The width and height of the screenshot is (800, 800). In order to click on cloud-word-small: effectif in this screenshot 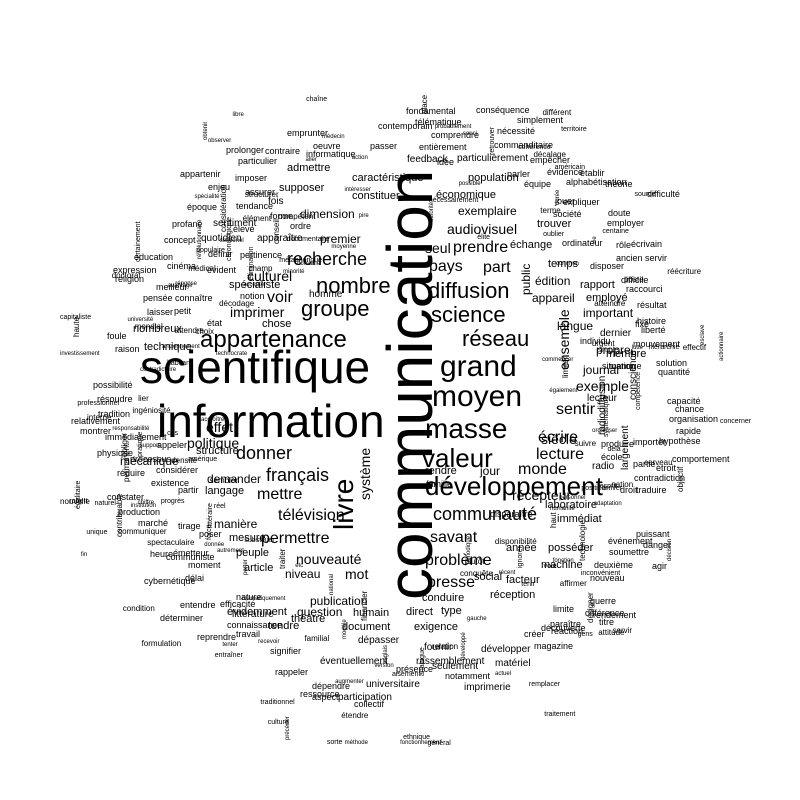, I will do `click(694, 348)`.